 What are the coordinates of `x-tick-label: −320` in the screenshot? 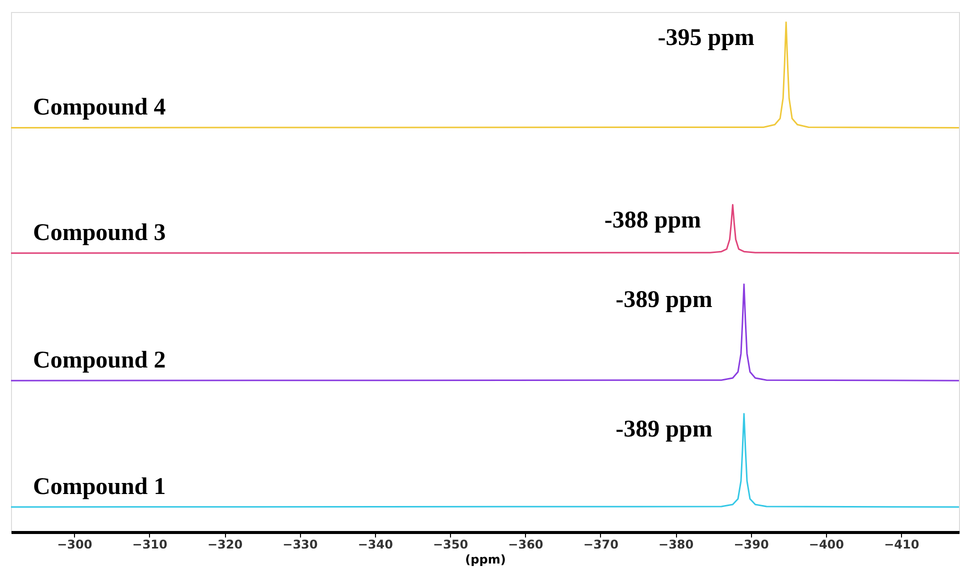 It's located at (225, 545).